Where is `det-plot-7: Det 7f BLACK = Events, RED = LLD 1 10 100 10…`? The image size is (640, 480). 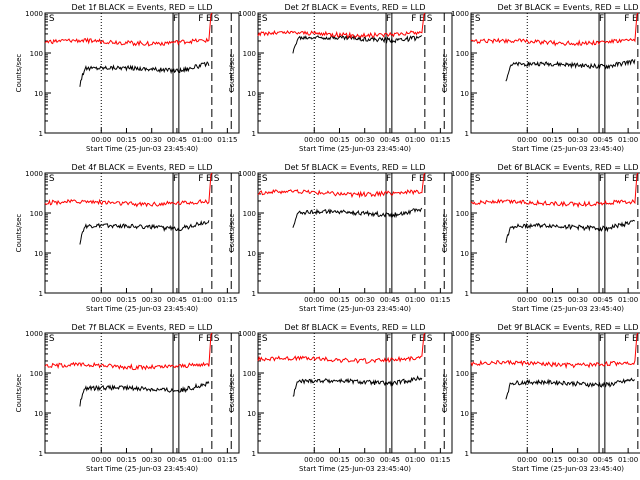 det-plot-7: Det 7f BLACK = Events, RED = LLD 1 10 100 10… is located at coordinates (127, 398).